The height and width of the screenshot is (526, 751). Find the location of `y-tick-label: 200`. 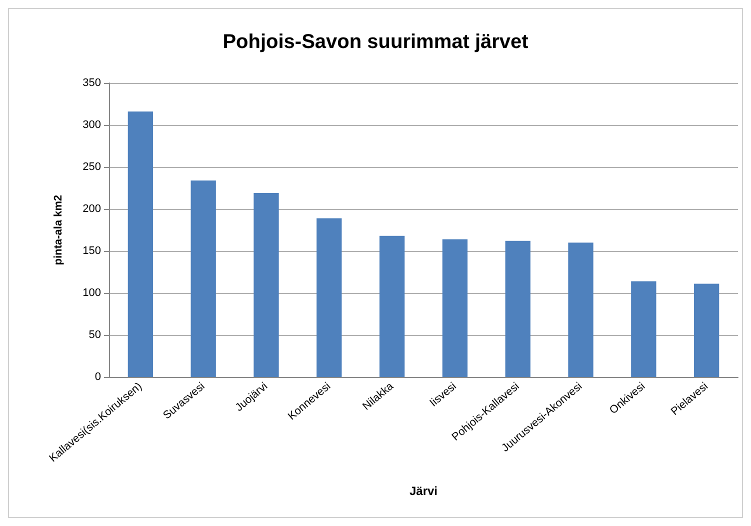

y-tick-label: 200 is located at coordinates (91, 209).